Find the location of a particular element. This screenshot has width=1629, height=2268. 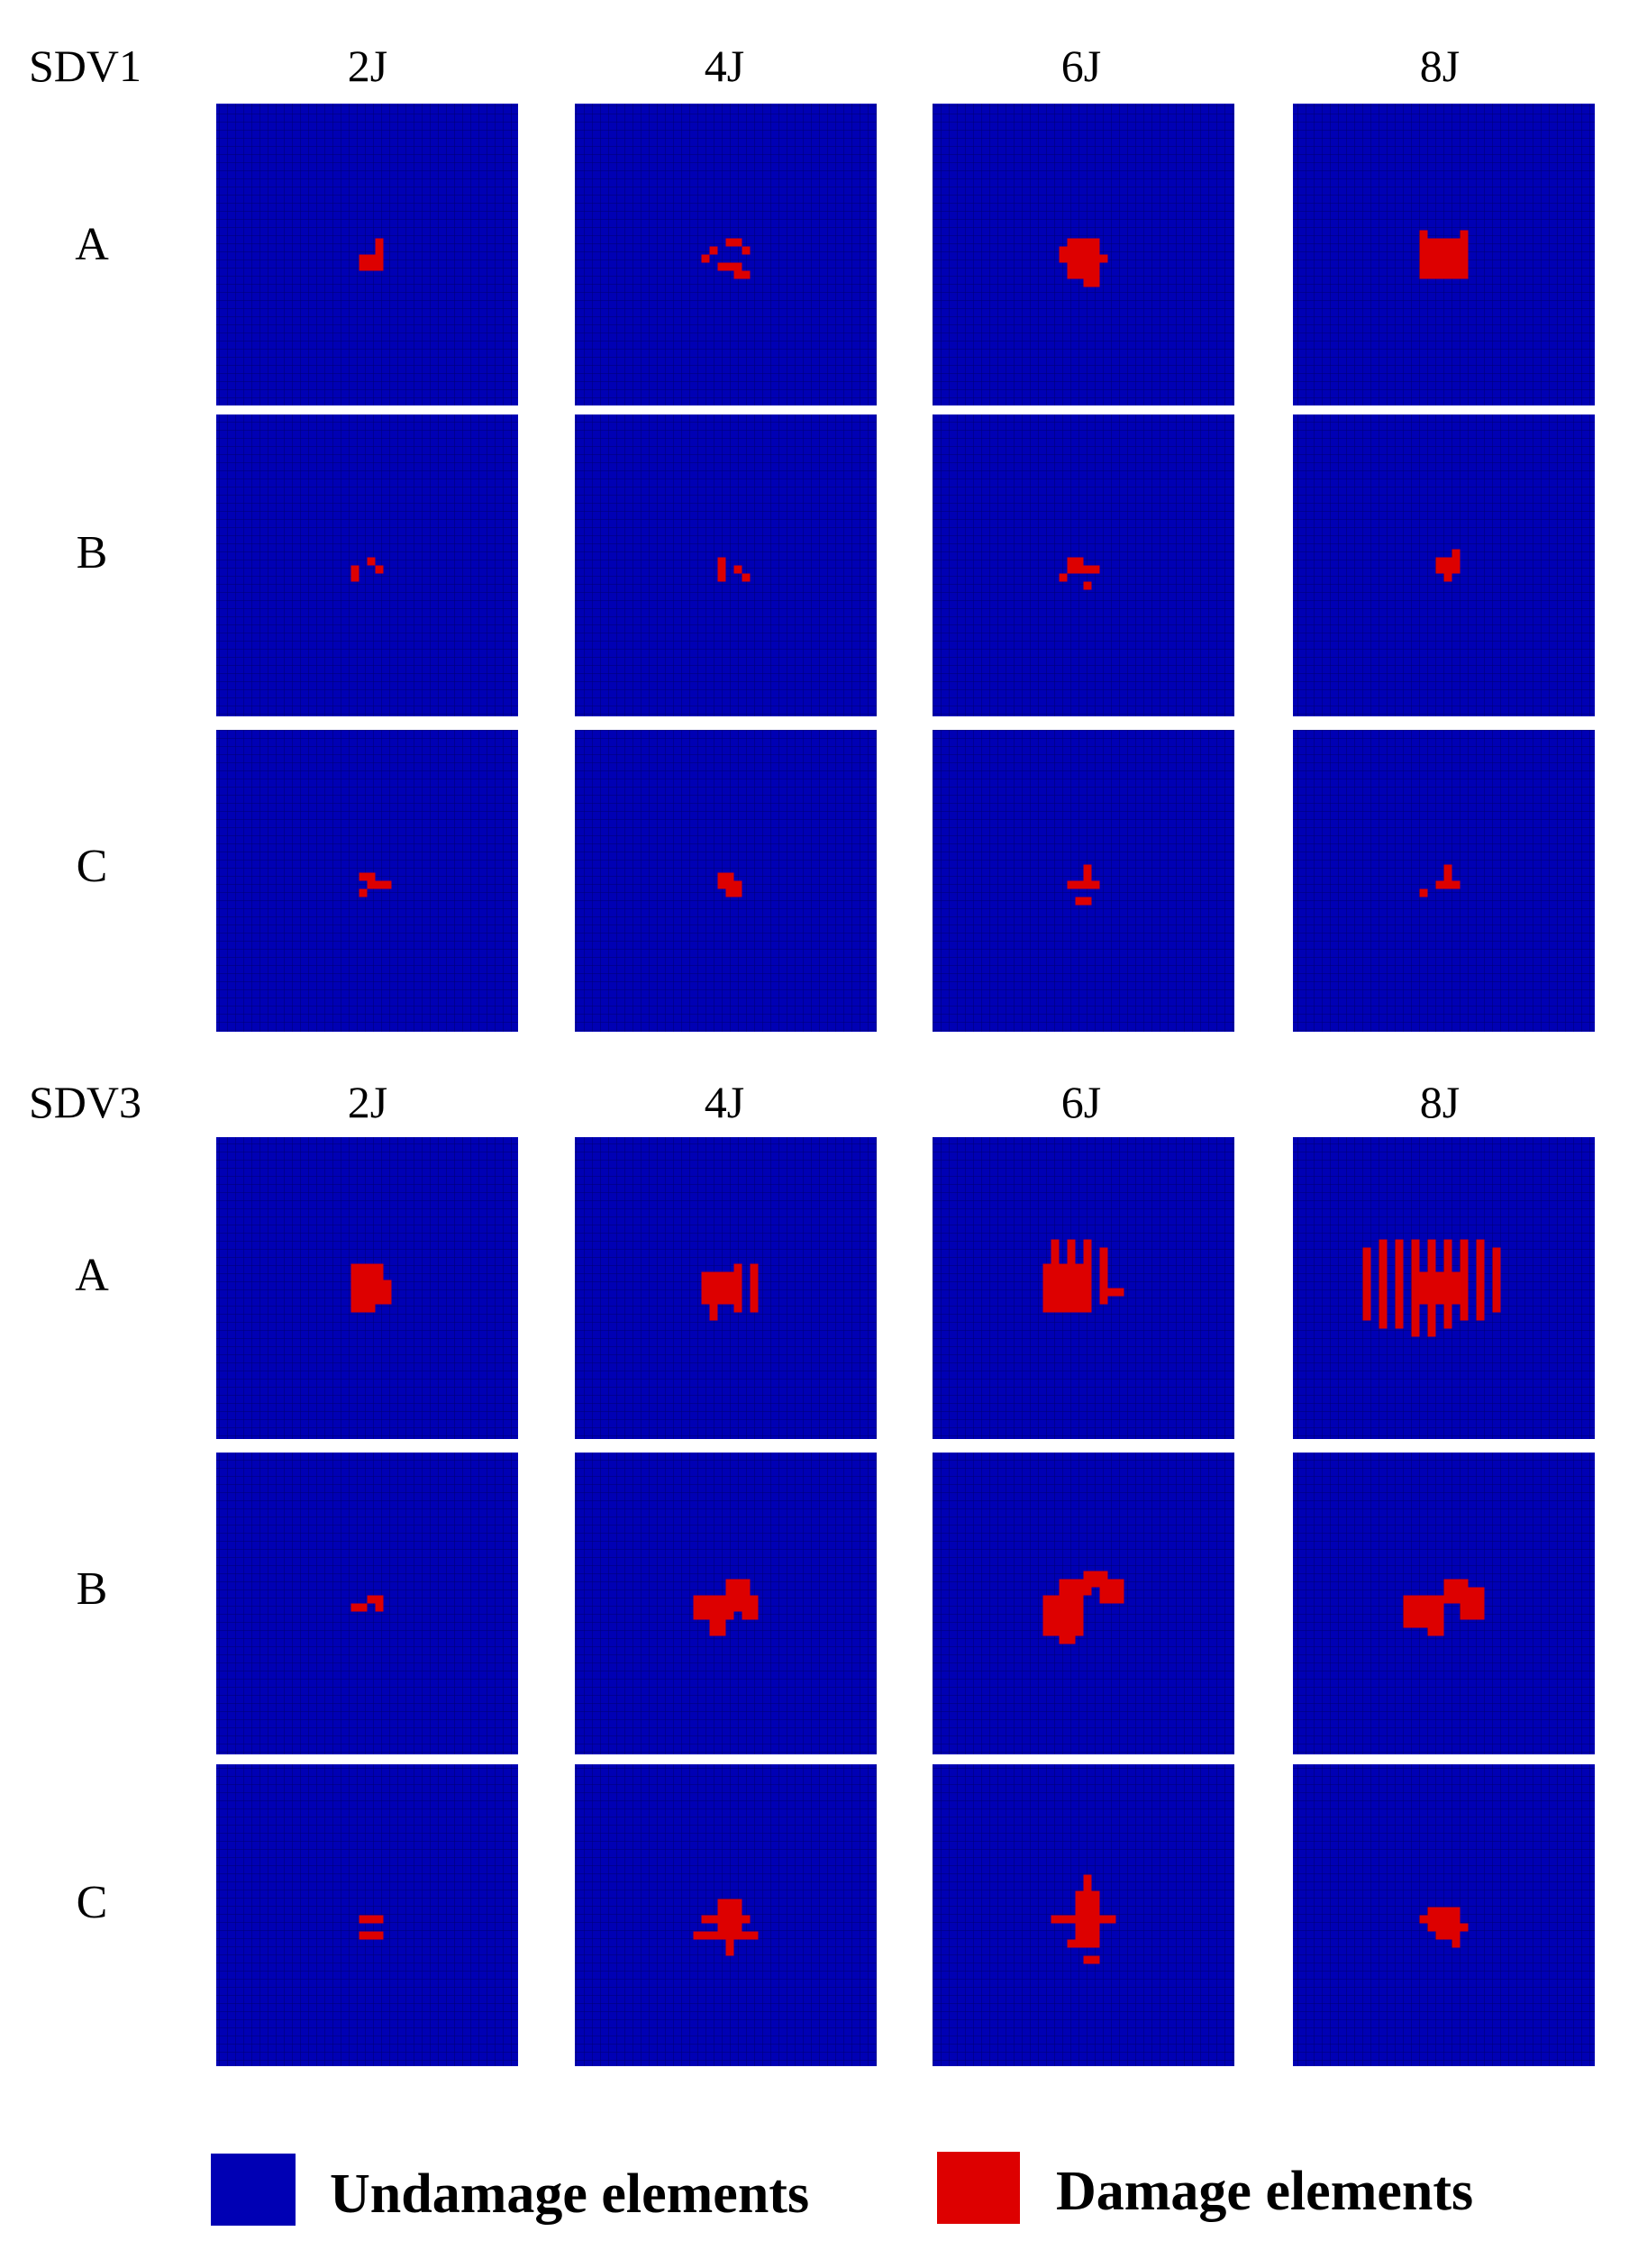

section-label-sdv1: SDV1 is located at coordinates (85, 66).